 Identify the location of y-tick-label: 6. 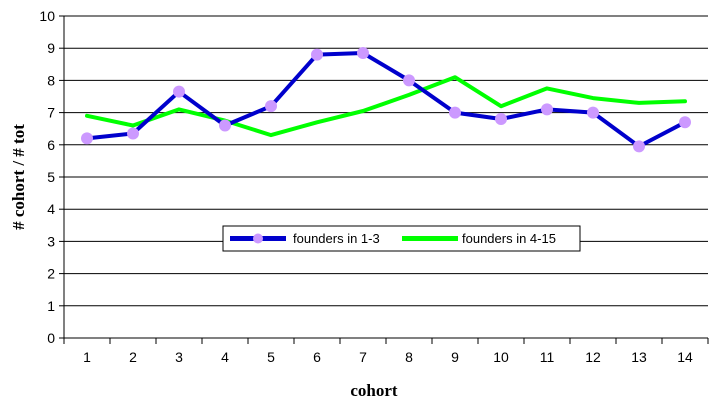
(51, 145).